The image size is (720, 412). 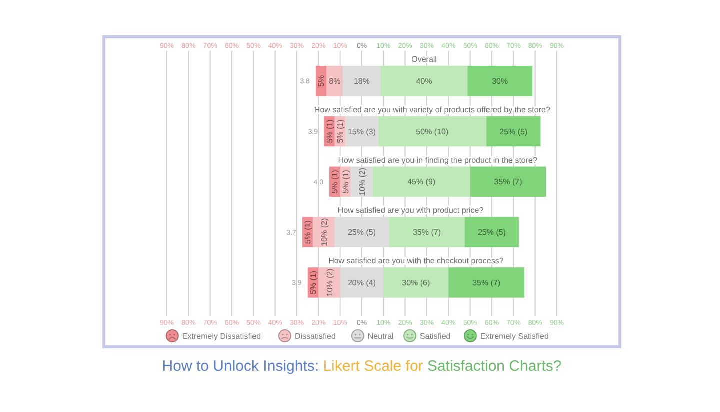 What do you see at coordinates (416, 261) in the screenshot?
I see `y-tick-label: How satisfied are you with the checkout process?` at bounding box center [416, 261].